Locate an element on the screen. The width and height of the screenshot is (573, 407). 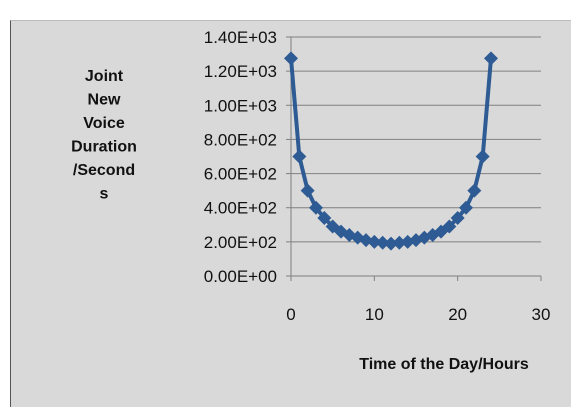
y-axis-title-line: Voice is located at coordinates (104, 123).